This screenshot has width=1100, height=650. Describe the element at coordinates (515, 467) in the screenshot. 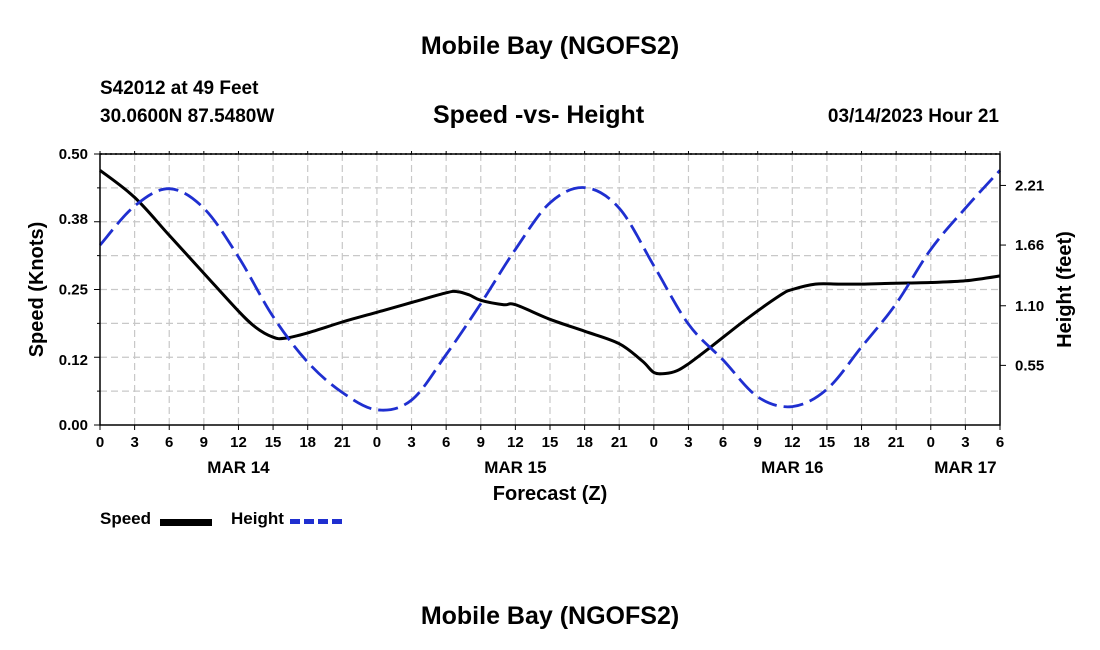

I see `date-label: MAR 15` at that location.